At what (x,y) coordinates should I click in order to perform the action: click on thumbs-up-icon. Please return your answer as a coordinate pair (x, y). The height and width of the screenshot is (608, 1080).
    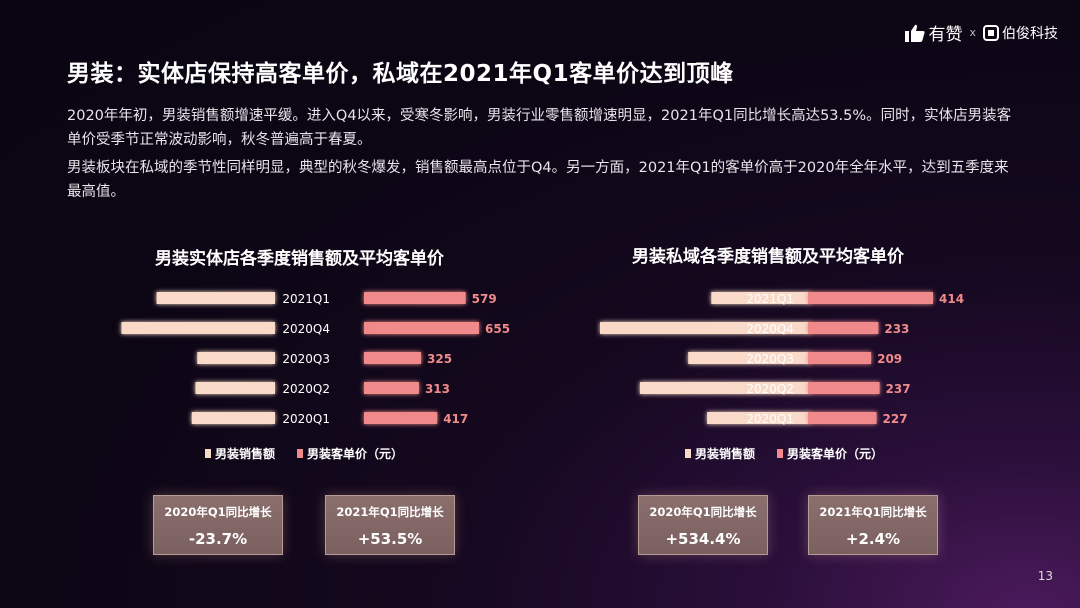
    Looking at the image, I should click on (915, 33).